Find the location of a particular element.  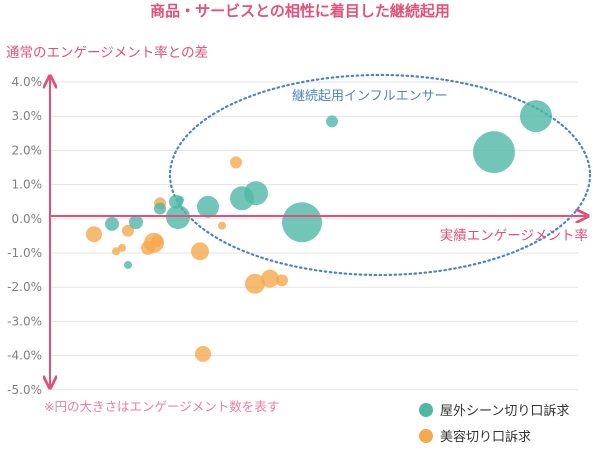

y-tick-label: -1.0% is located at coordinates (24, 253).